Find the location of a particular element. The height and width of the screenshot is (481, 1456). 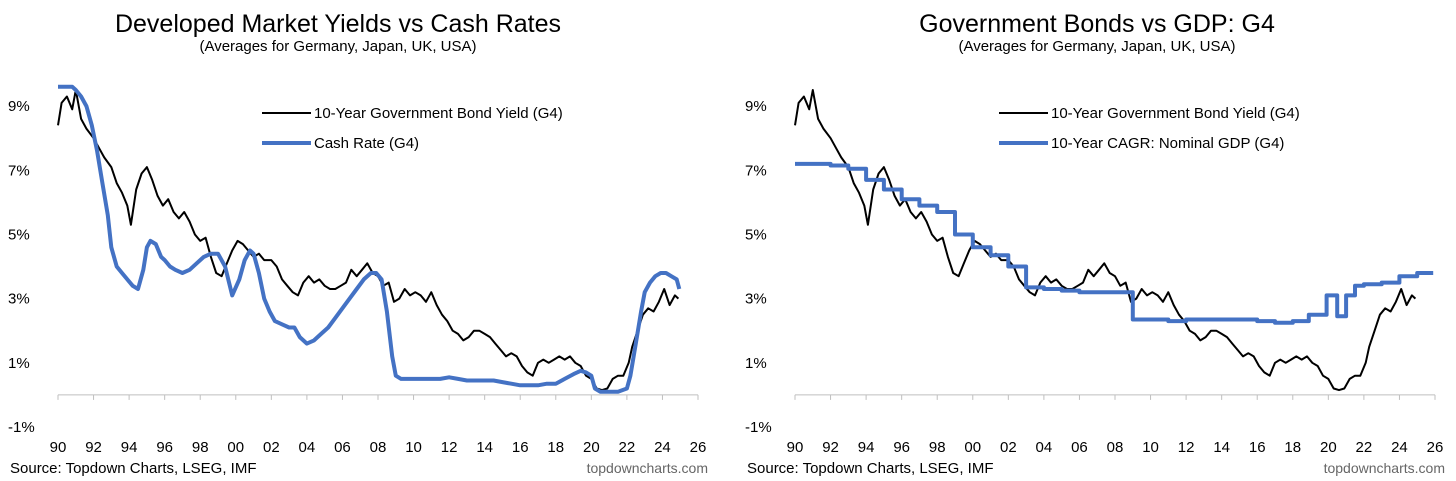

chart-title: Developed Market Yields vs Cash Rates is located at coordinates (338, 24).